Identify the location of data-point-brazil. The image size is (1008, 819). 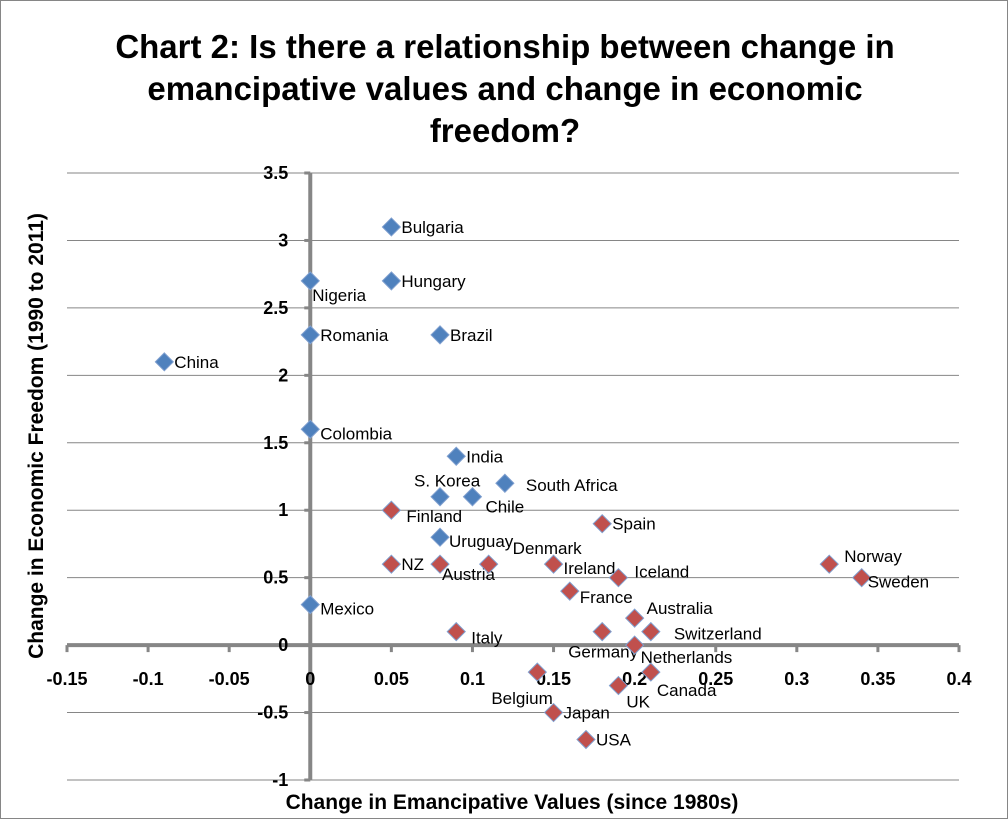
(440, 335).